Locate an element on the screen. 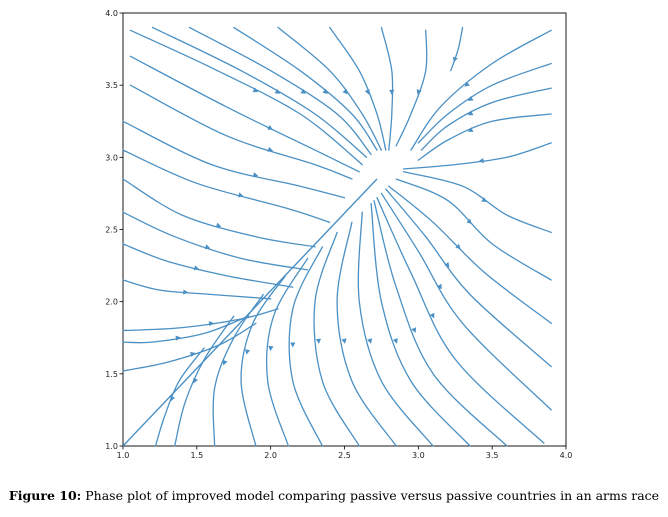  y-tick-label: 3.0 is located at coordinates (111, 157).